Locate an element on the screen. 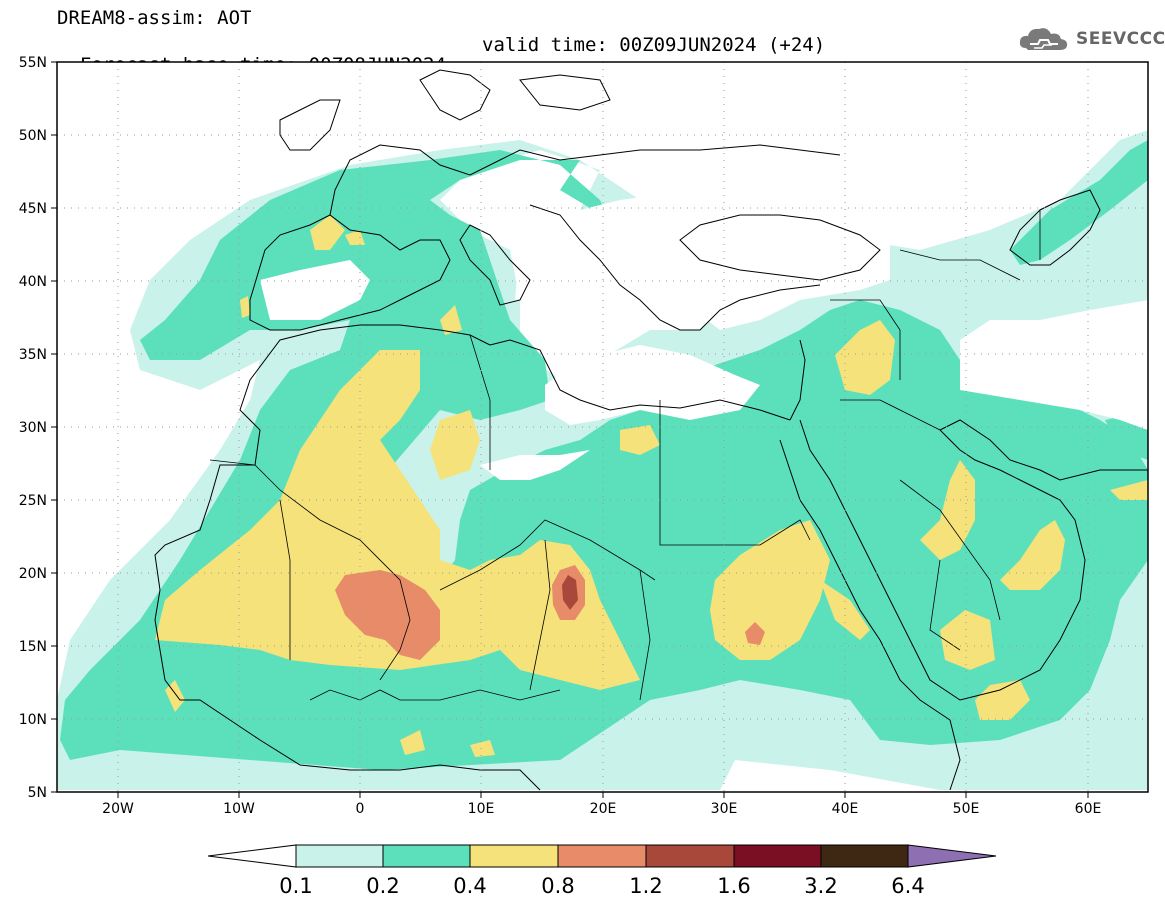  lat-label: 40N is located at coordinates (33, 282).